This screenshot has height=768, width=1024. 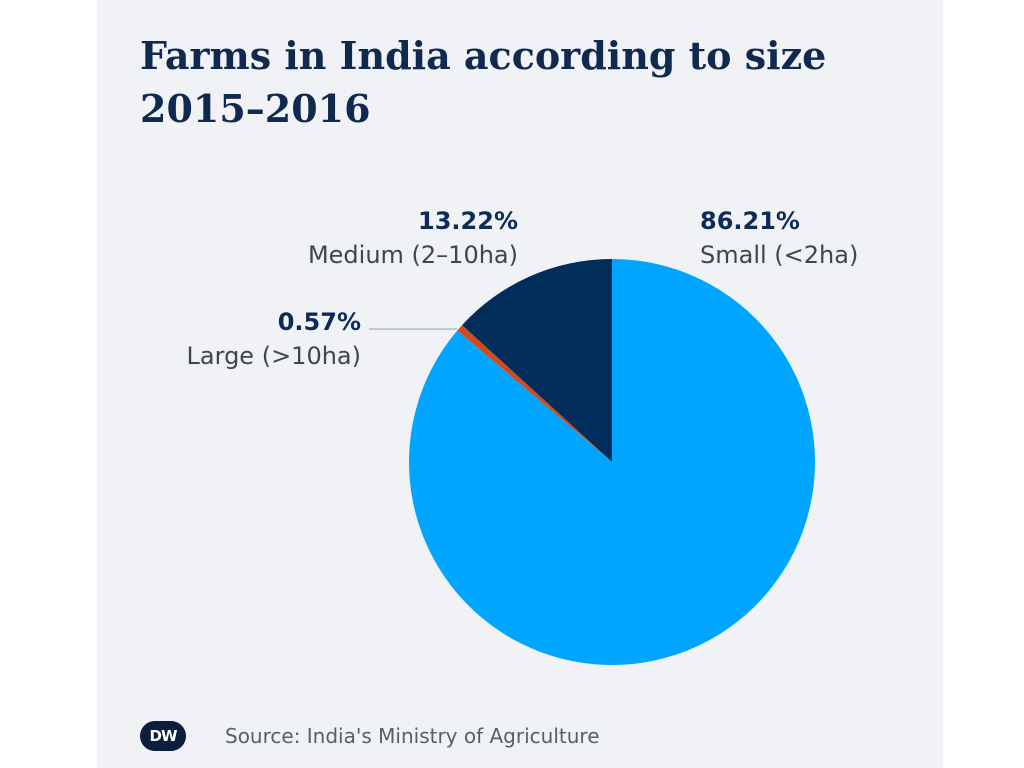 What do you see at coordinates (274, 356) in the screenshot?
I see `data-label-large-category: Large (>10ha)` at bounding box center [274, 356].